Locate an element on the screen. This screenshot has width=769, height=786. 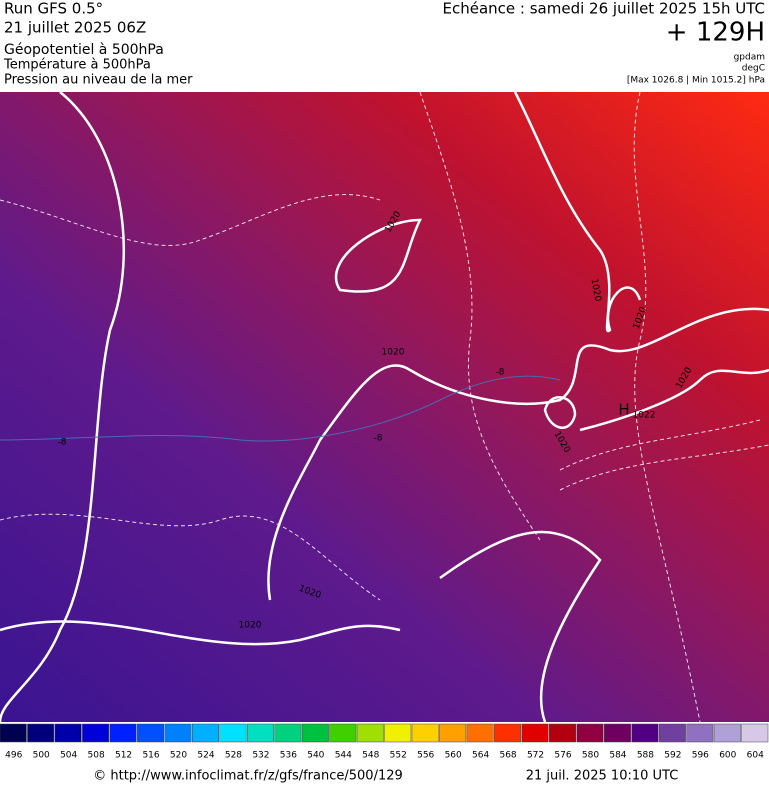
colorbar-label: 596 is located at coordinates (700, 756).